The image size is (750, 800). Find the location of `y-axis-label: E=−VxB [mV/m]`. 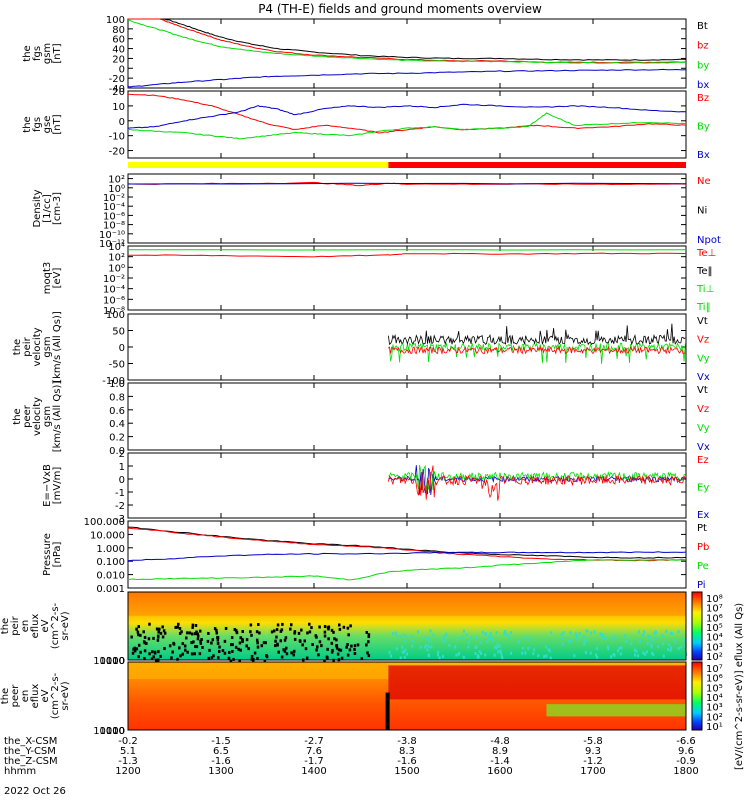

y-axis-label: E=−VxB [mV/m] is located at coordinates (52, 485).